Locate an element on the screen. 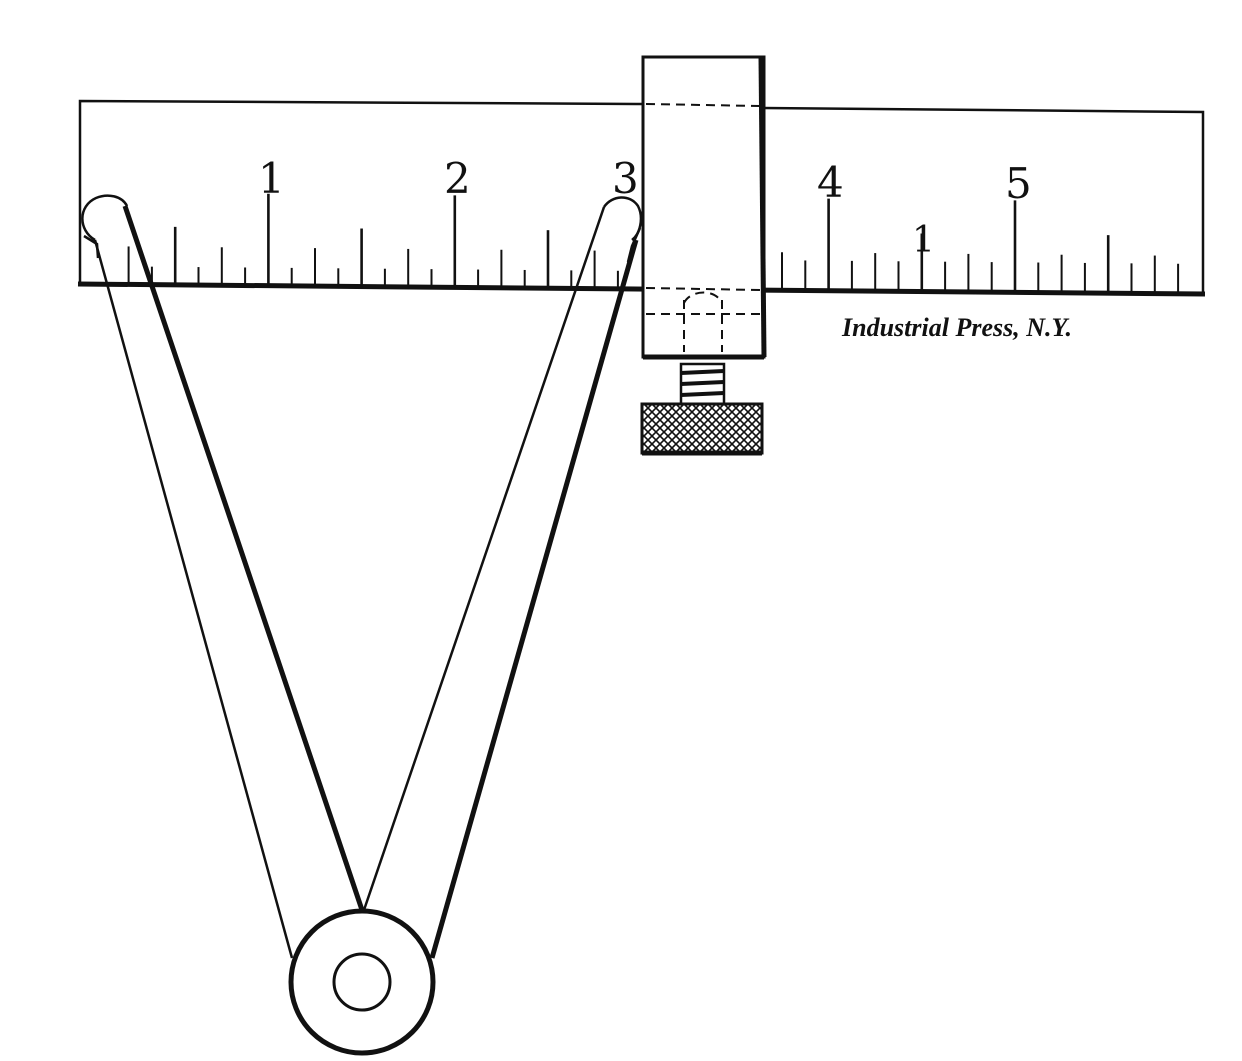  rule-secondary-mark: 1 is located at coordinates (923, 240).